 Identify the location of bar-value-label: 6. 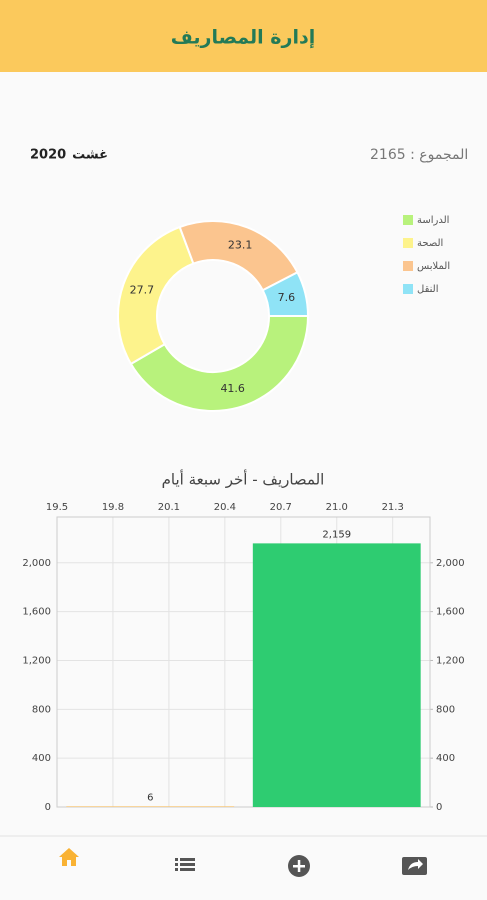
(150, 797).